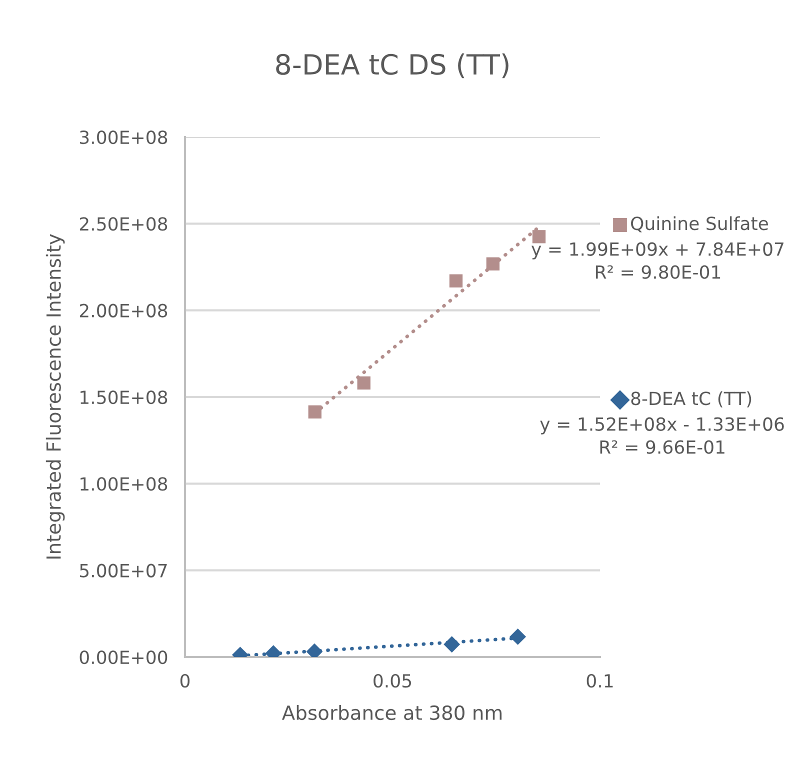 The image size is (791, 771). Describe the element at coordinates (699, 224) in the screenshot. I see `legend-label: Quinine Sulfate` at that location.